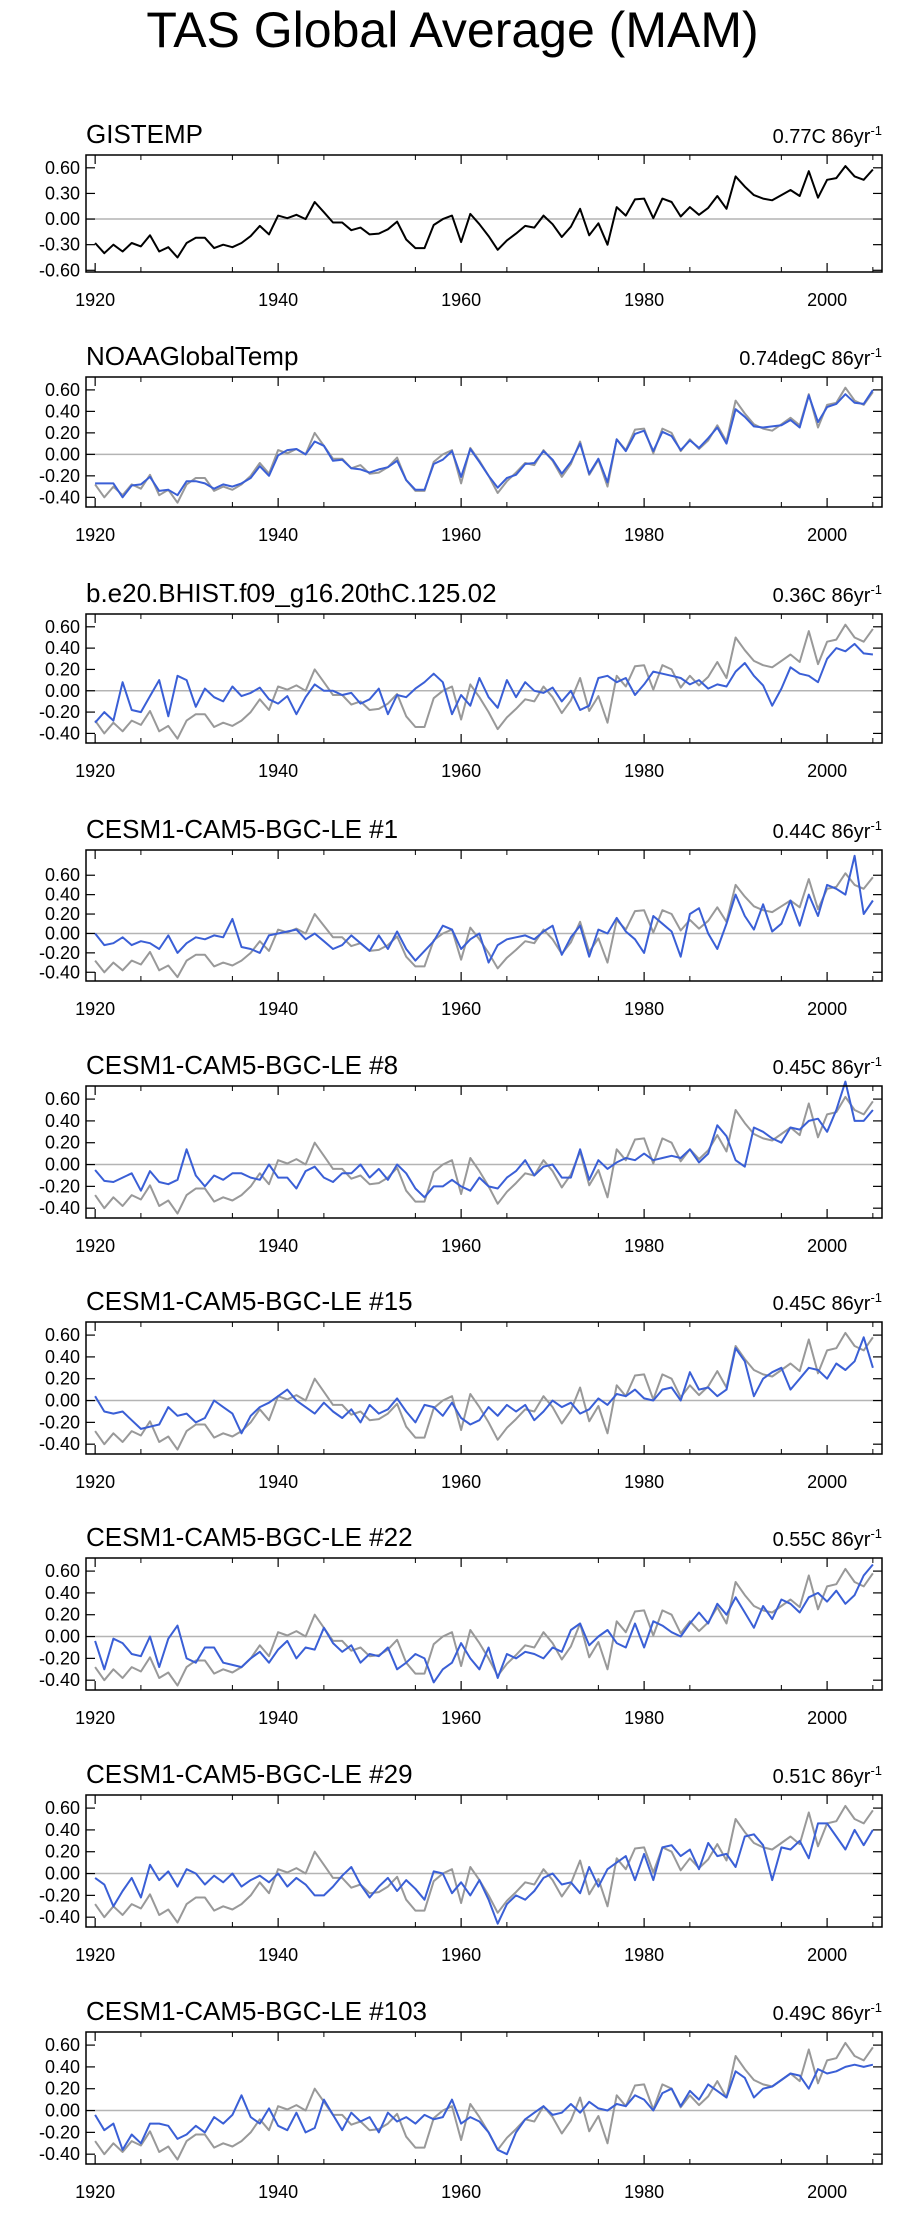 The image size is (905, 2219). Describe the element at coordinates (242, 829) in the screenshot. I see `panel-title: CESM1-CAM5-BGC-LE #1` at that location.